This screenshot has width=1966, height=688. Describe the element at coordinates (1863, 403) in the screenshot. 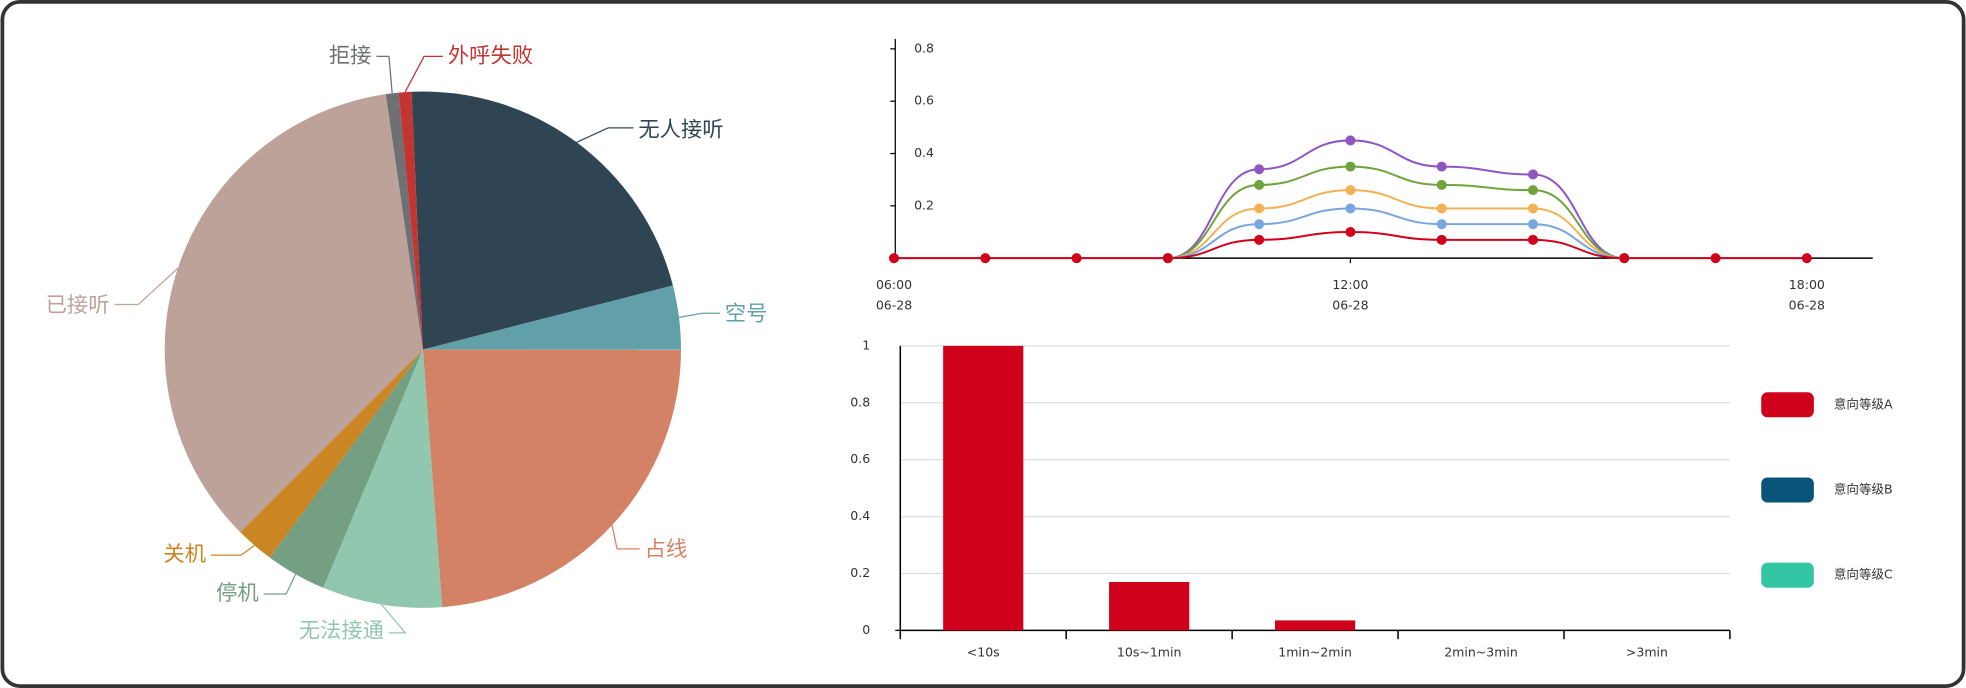

I see `legend-label: 意向等级A` at that location.